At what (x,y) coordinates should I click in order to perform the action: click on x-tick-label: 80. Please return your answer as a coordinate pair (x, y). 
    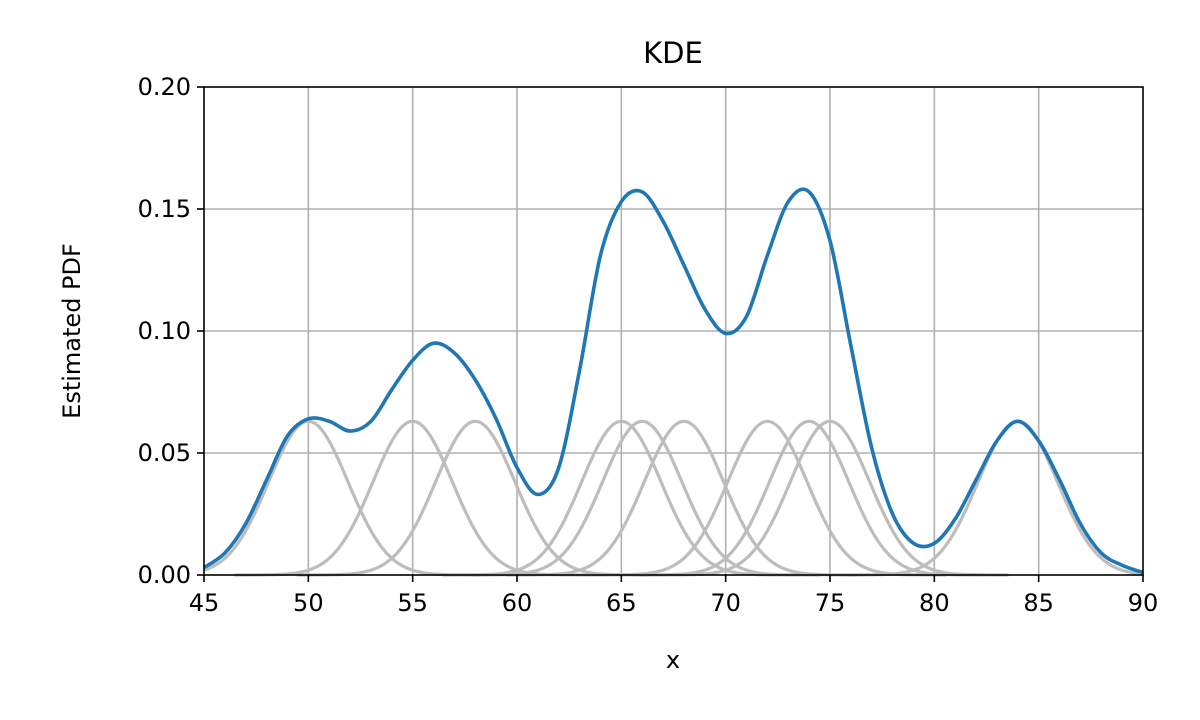
    Looking at the image, I should click on (934, 603).